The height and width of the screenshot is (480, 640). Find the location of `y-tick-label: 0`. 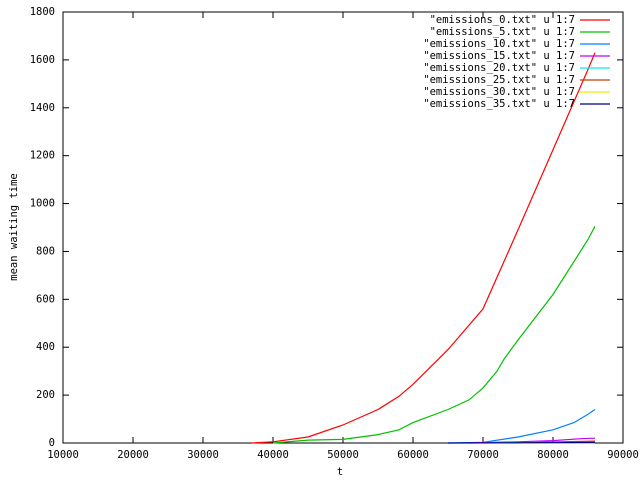

y-tick-label: 0 is located at coordinates (52, 443).